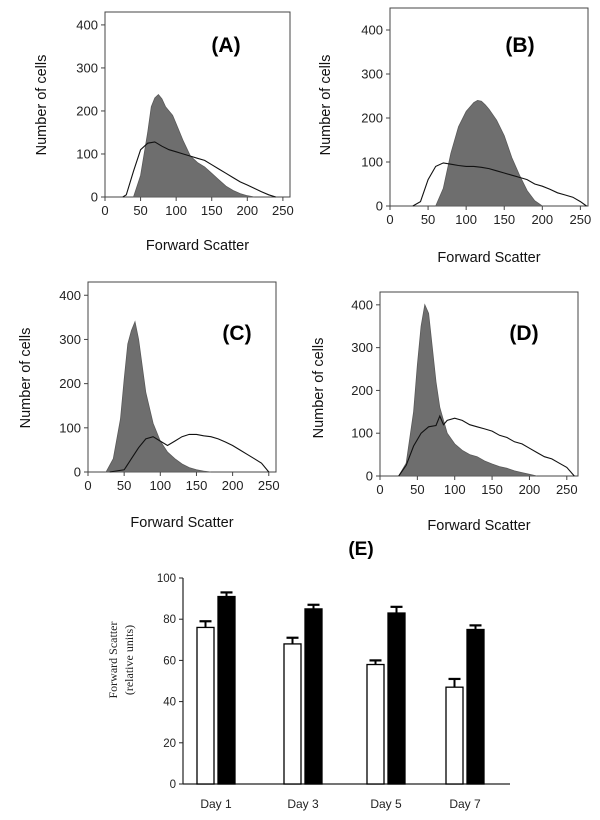 This screenshot has height=820, width=600. Describe the element at coordinates (113, 660) in the screenshot. I see `y-axis-label: Forward Scatter` at that location.